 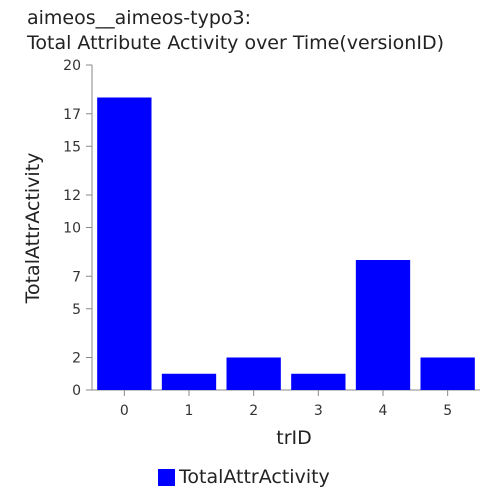 I want to click on y-tick-label: 12, so click(x=72, y=196).